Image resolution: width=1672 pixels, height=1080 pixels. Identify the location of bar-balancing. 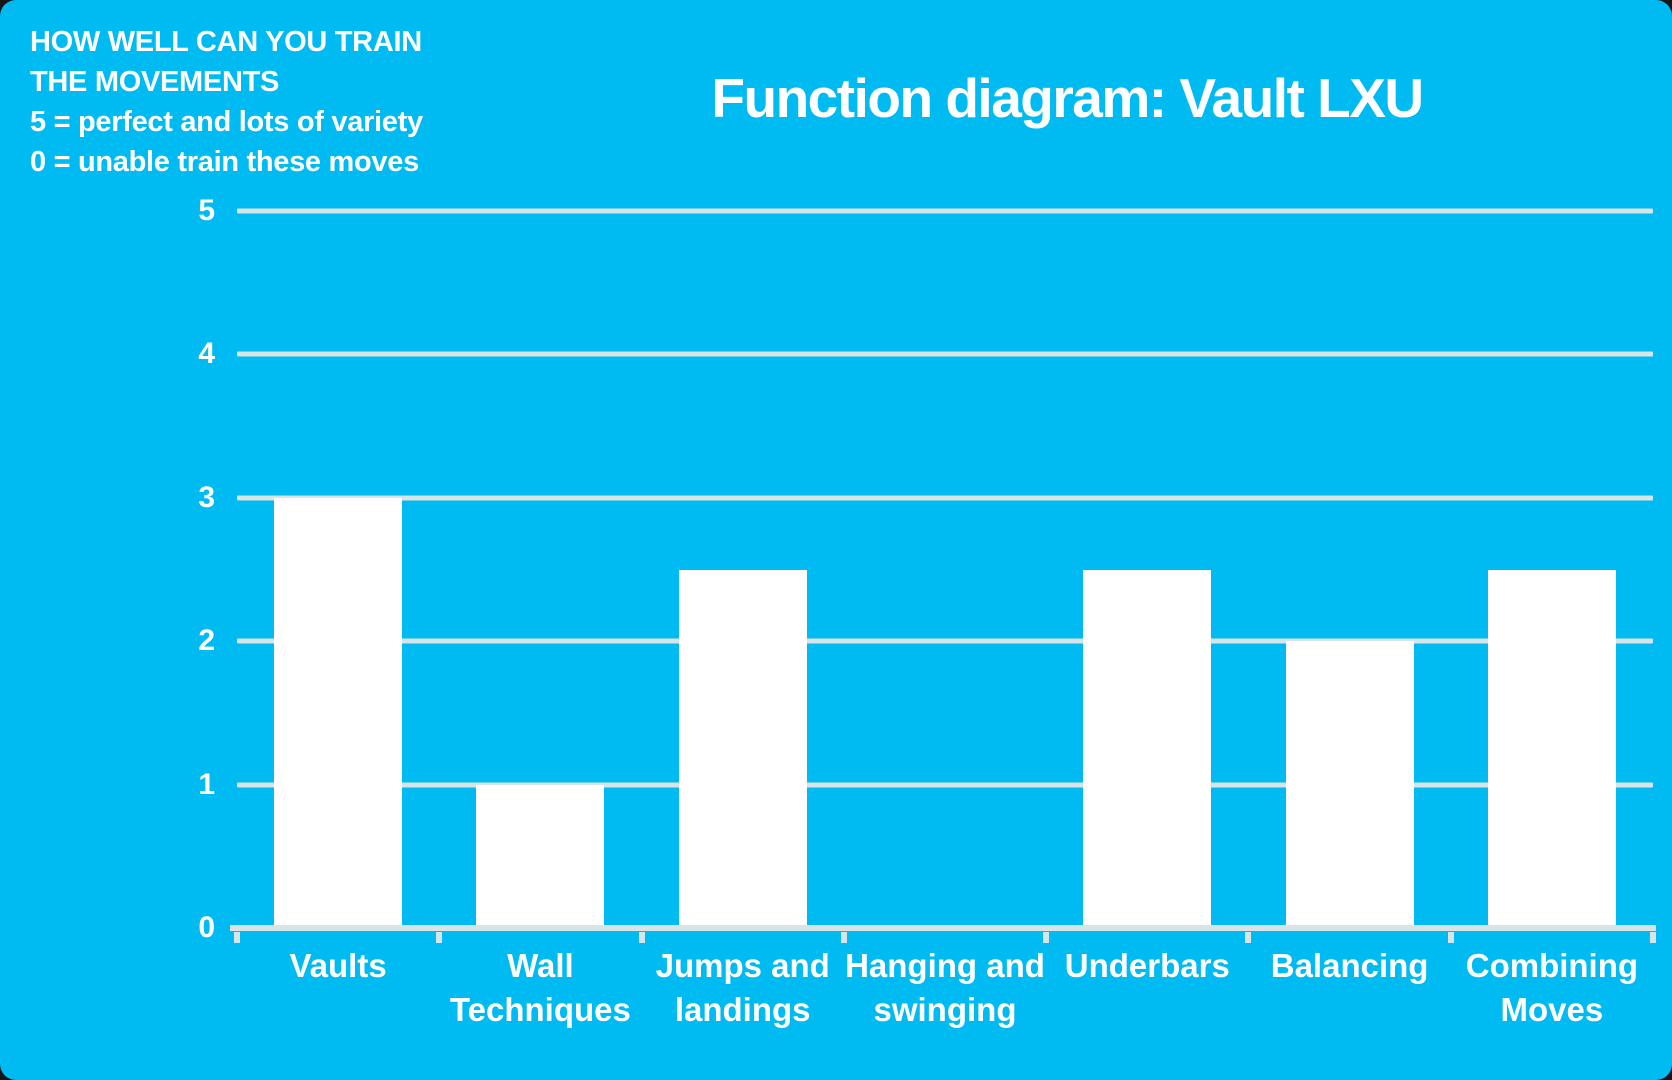
(1349, 784).